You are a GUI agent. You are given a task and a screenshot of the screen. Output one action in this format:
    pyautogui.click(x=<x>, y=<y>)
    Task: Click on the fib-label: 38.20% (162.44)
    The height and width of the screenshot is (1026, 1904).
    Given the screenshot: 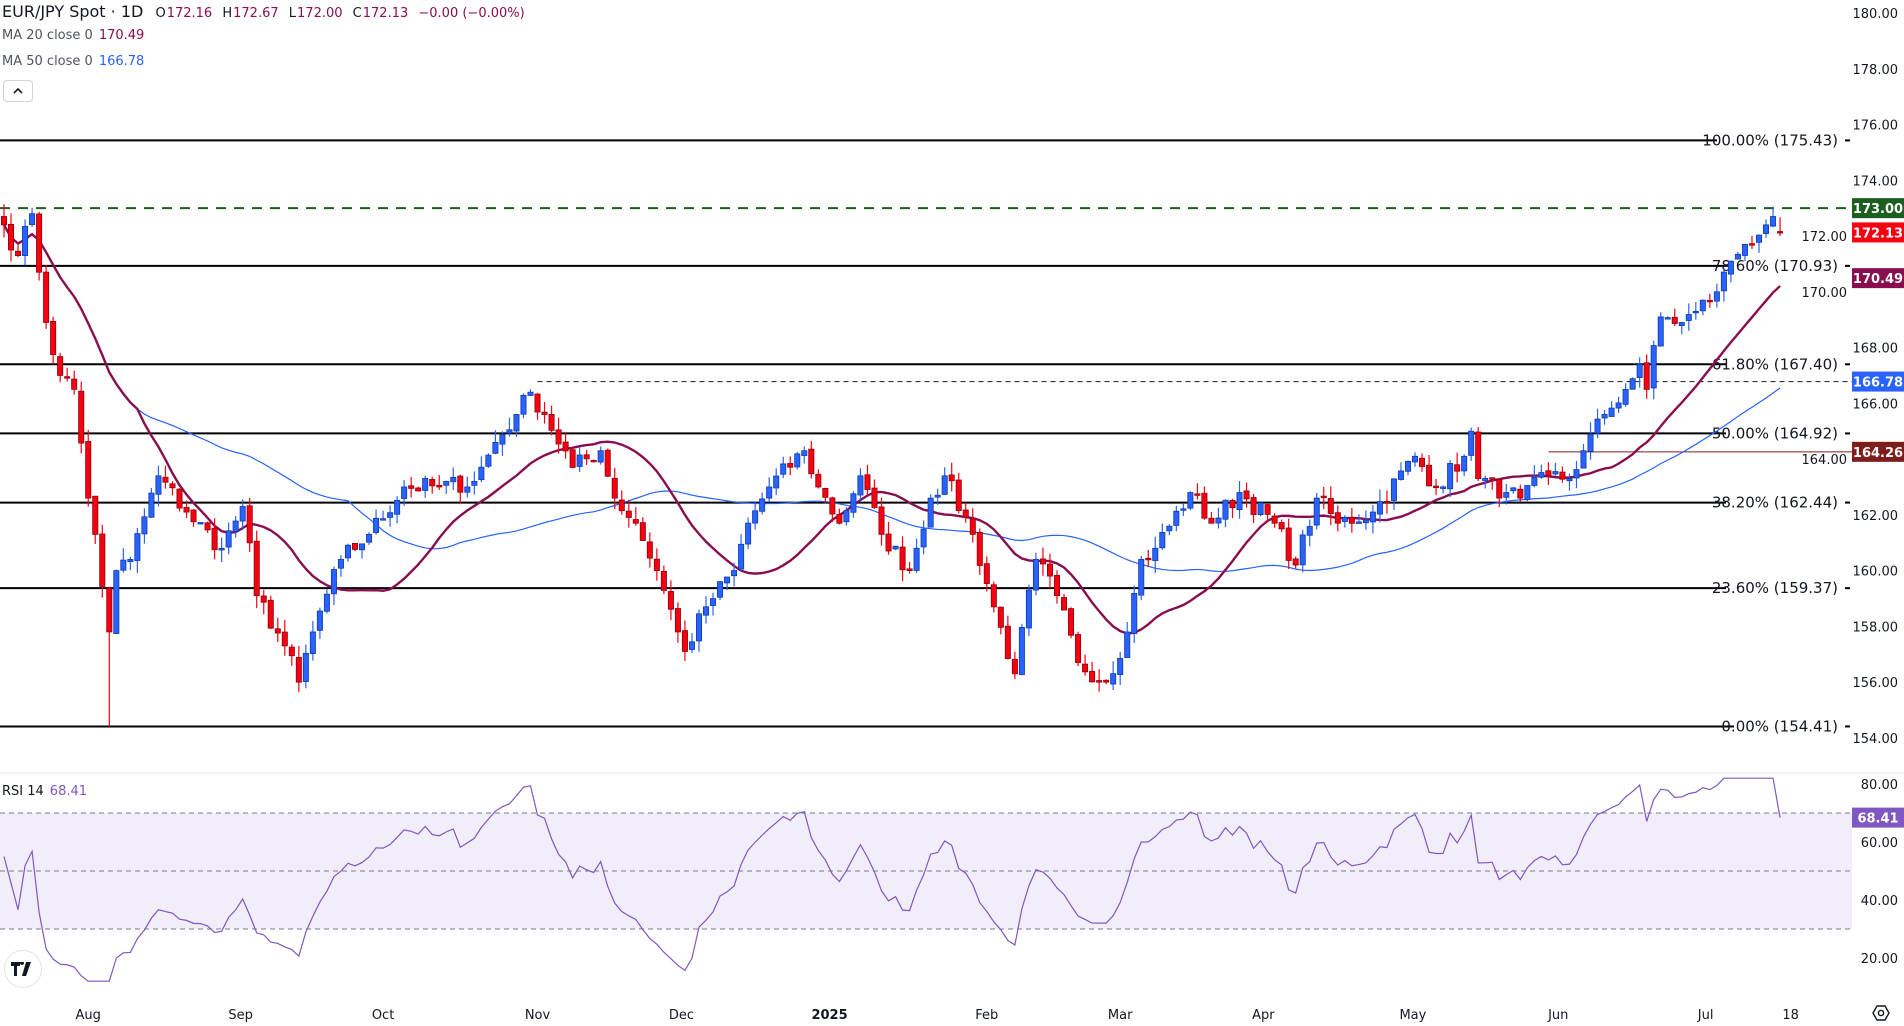 What is the action you would take?
    pyautogui.click(x=1775, y=503)
    